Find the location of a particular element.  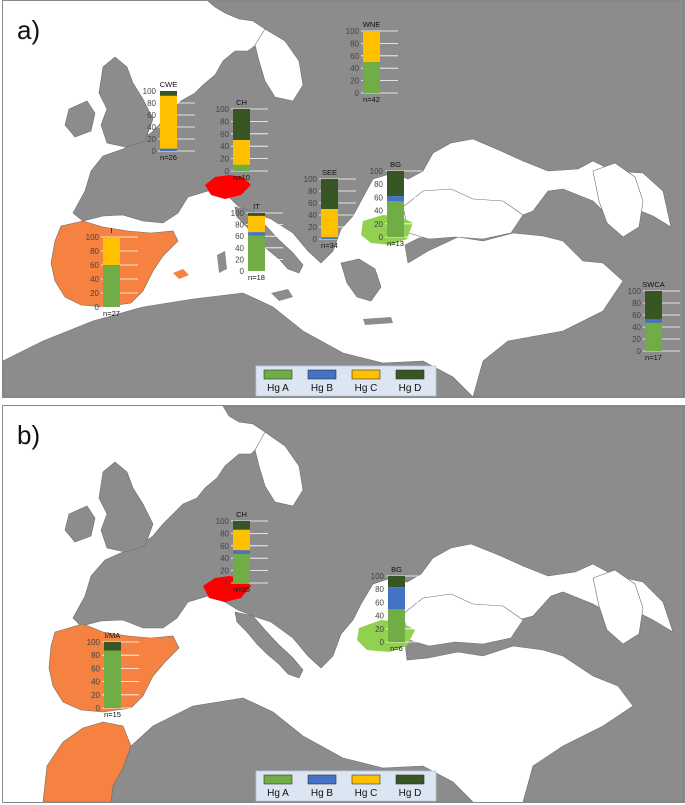

region-label: I/MA is located at coordinates (112, 635).